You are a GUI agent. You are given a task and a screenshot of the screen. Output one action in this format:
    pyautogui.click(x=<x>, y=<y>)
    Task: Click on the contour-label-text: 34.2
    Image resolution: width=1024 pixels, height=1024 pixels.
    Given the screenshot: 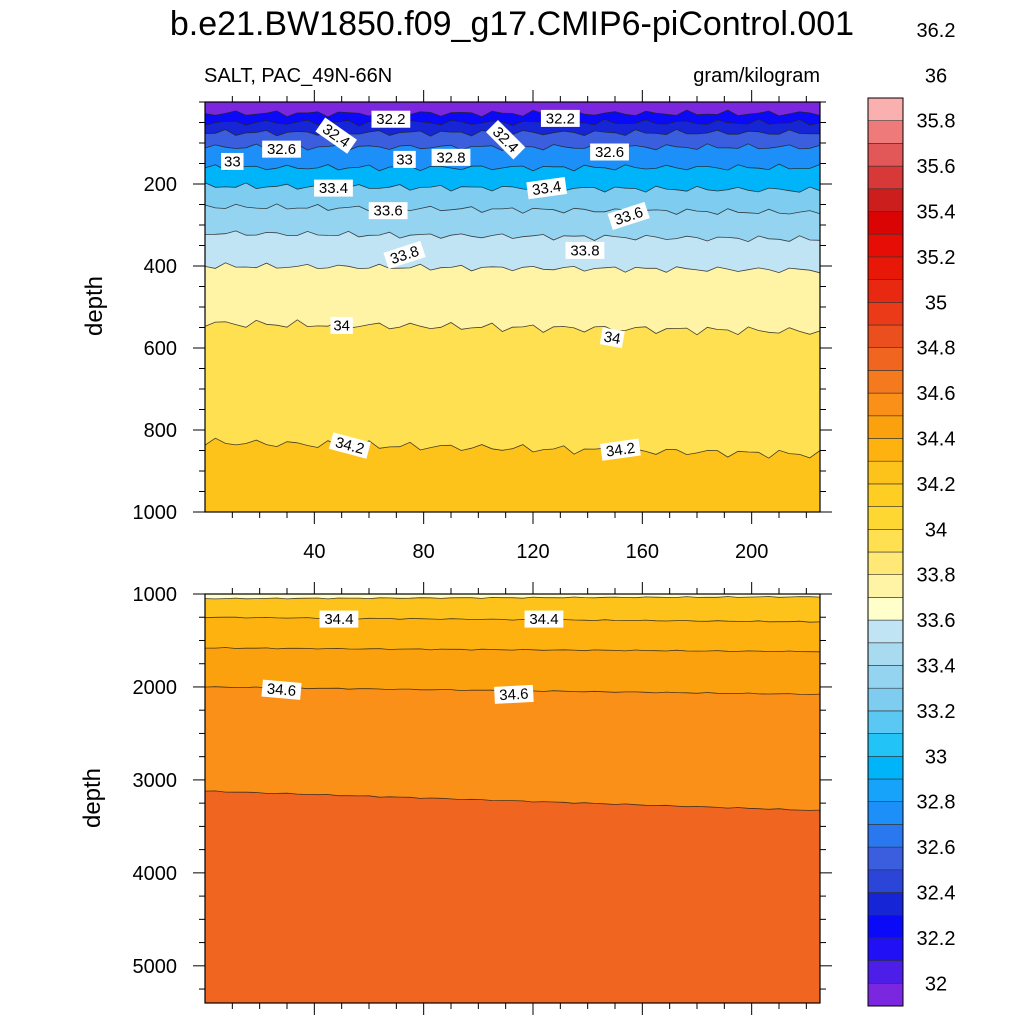 What is the action you would take?
    pyautogui.click(x=349, y=446)
    